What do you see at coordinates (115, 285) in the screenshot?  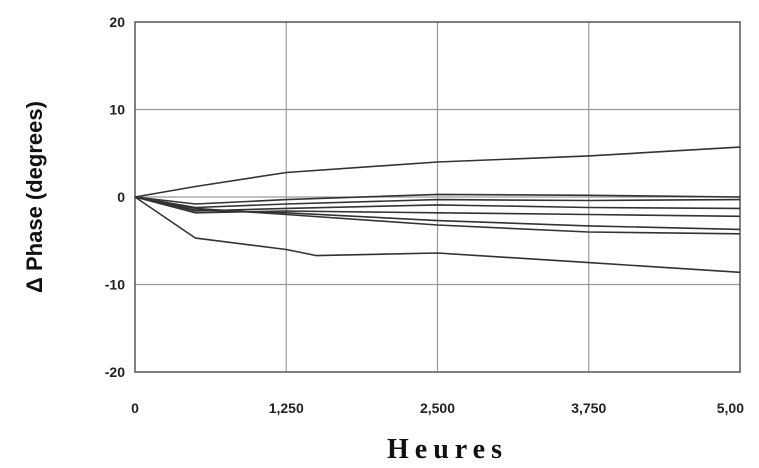 I see `y-tick-label: -10` at bounding box center [115, 285].